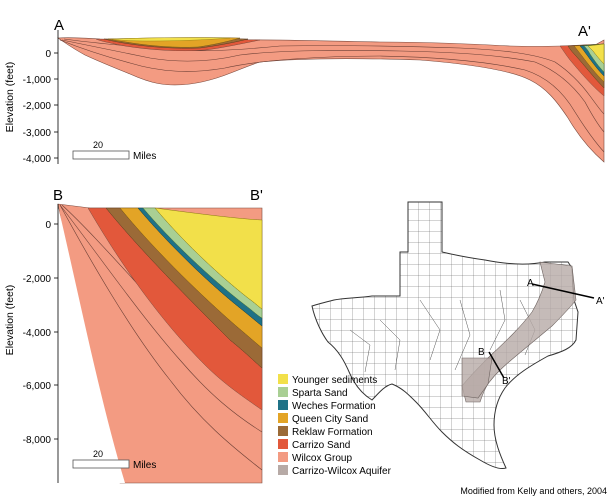 Image resolution: width=612 pixels, height=500 pixels. What do you see at coordinates (208, 258) in the screenshot?
I see `b-younger-layer` at bounding box center [208, 258].